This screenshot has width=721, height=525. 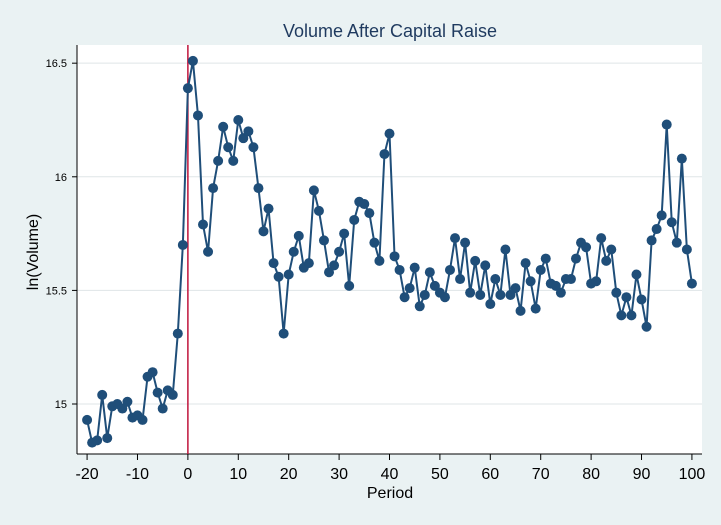 I want to click on x-tick-label: 30, so click(x=339, y=474).